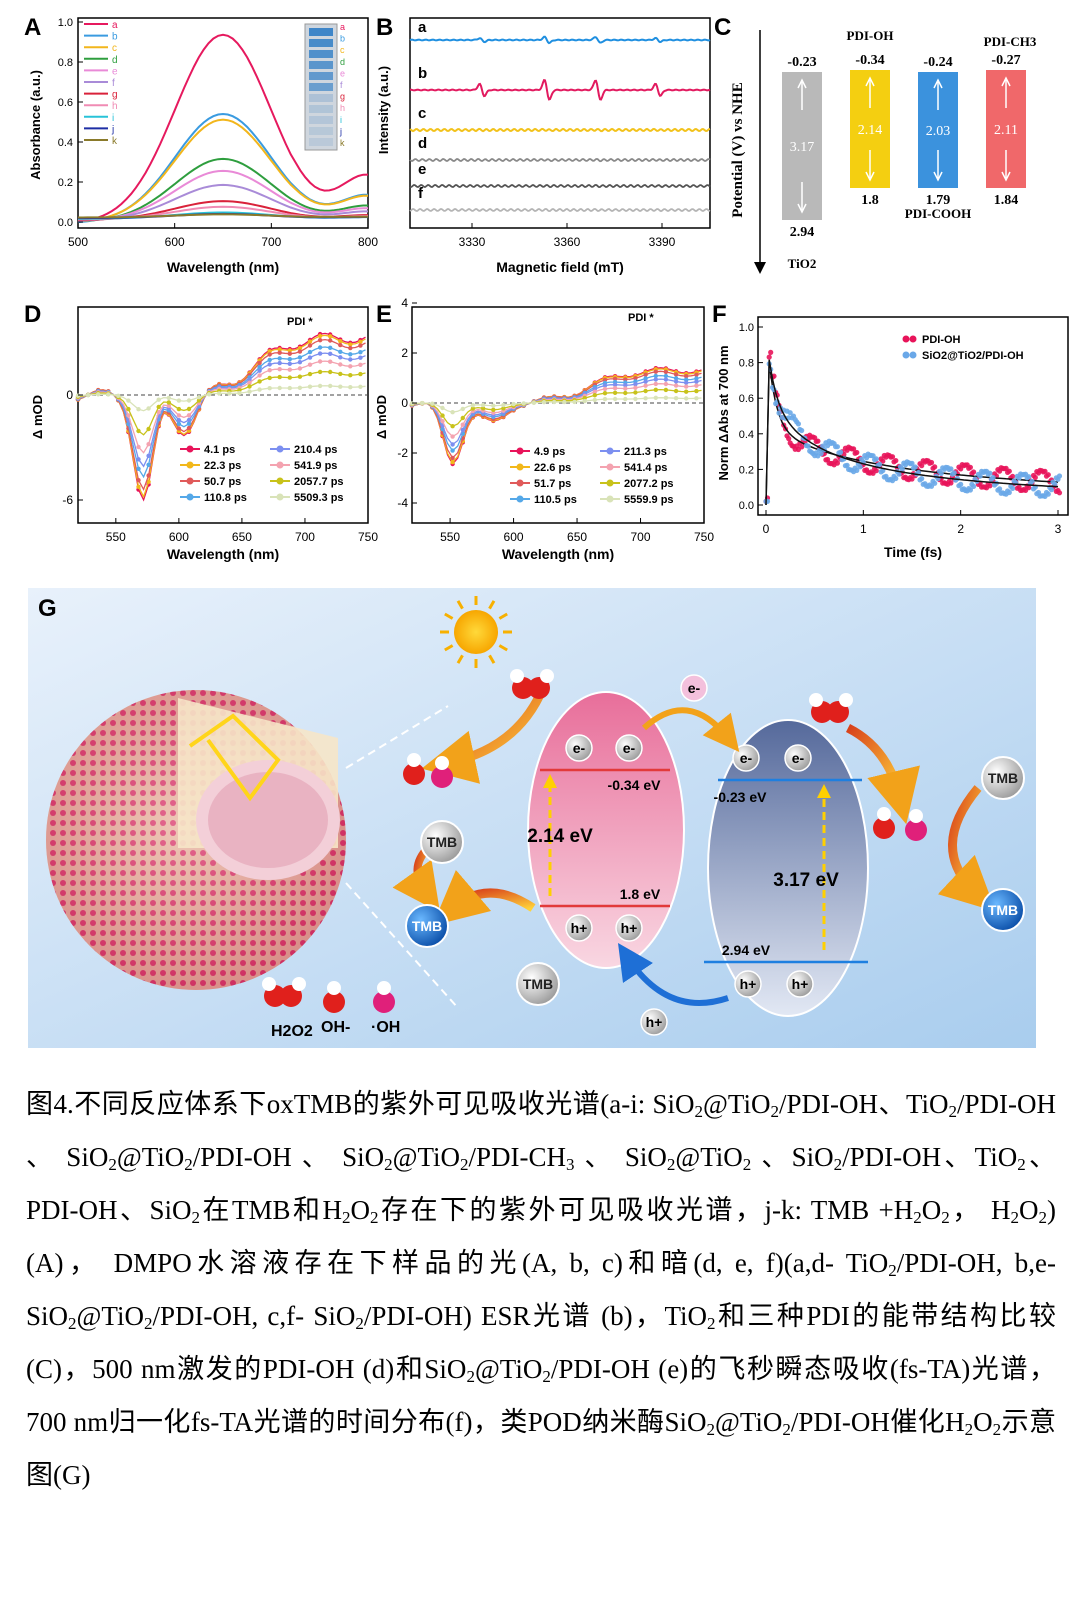 This screenshot has width=1080, height=1620. Describe the element at coordinates (37, 417) in the screenshot. I see `y-axis-label: Δ mOD` at that location.